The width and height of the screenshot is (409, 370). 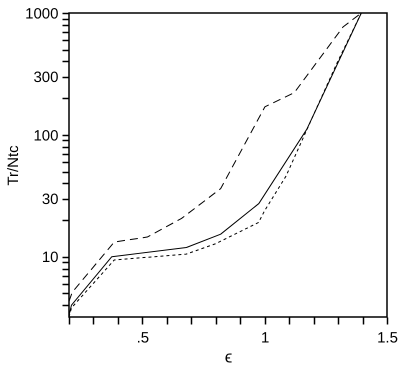 What do you see at coordinates (228, 357) in the screenshot?
I see `x-axis-title: ϵ` at bounding box center [228, 357].